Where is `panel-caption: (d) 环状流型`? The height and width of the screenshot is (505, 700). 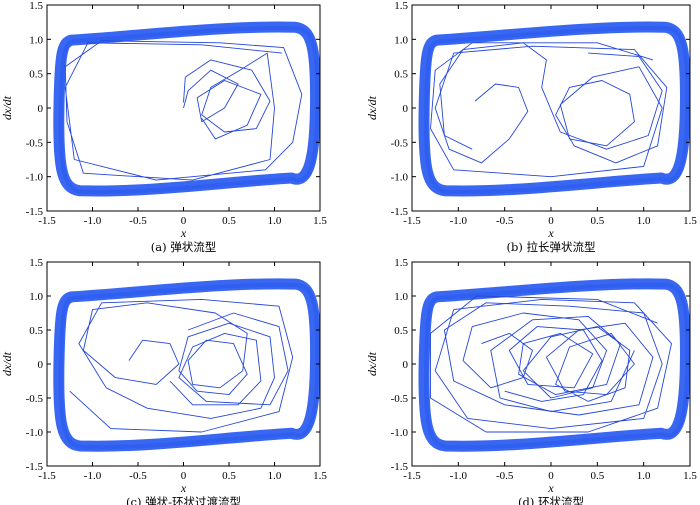
panel-caption: (d) 环状流型 is located at coordinates (551, 500).